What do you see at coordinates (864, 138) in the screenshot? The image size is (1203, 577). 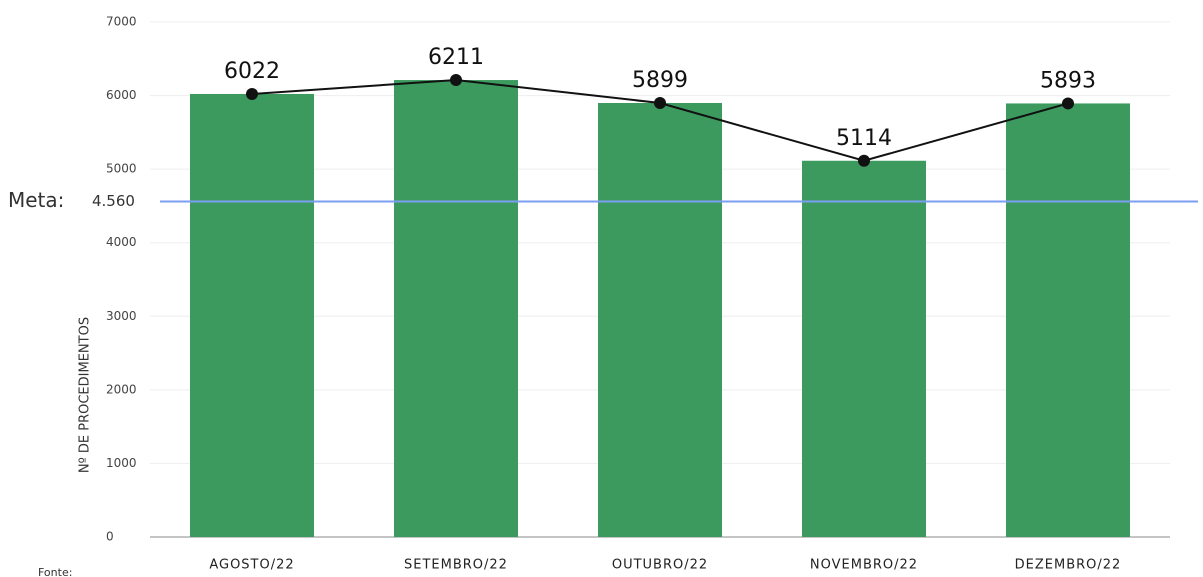 I see `data-label: 5114` at bounding box center [864, 138].